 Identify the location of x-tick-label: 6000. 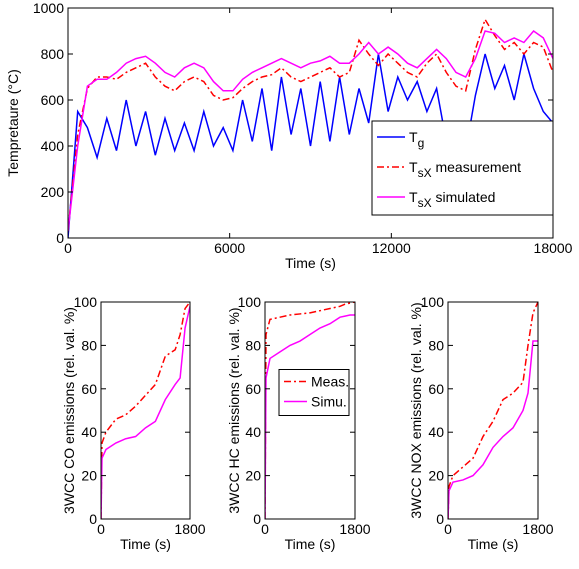
(229, 248).